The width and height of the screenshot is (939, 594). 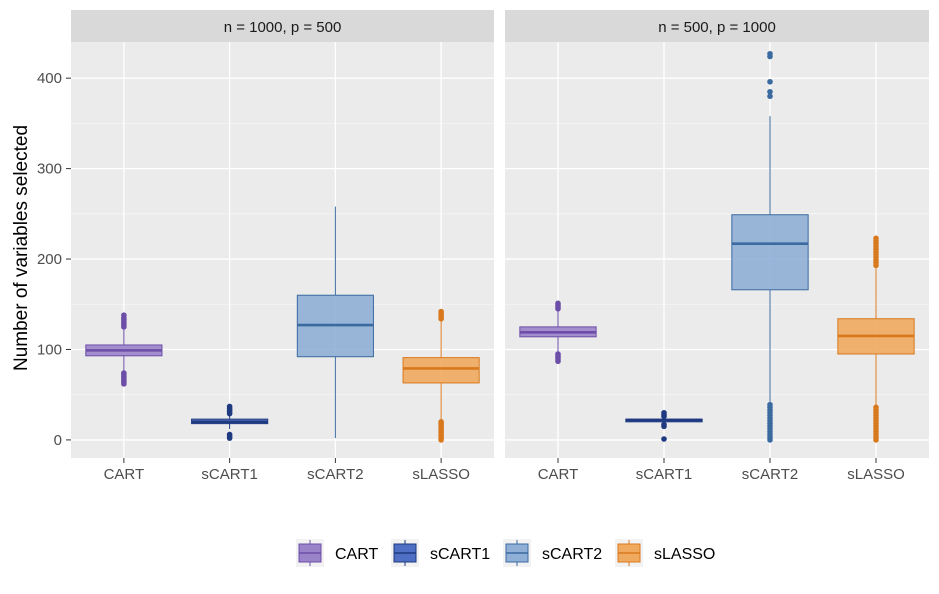 What do you see at coordinates (21, 248) in the screenshot?
I see `y-axis-label: Number of variables selected` at bounding box center [21, 248].